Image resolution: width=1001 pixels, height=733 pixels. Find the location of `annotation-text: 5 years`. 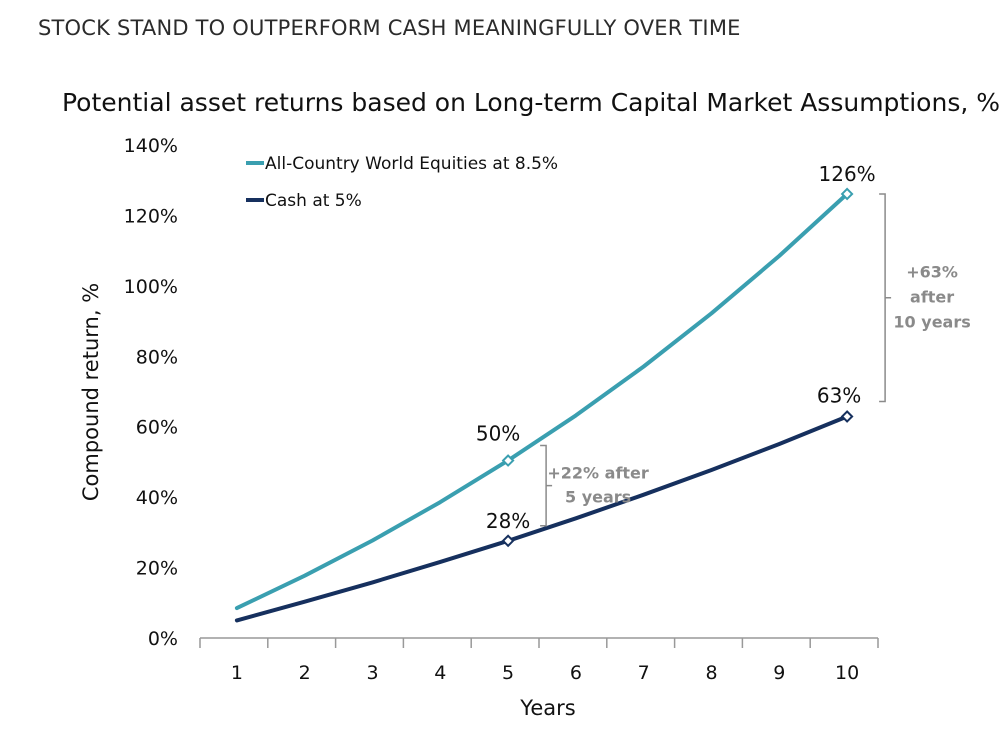

annotation-text: 5 years is located at coordinates (598, 497).